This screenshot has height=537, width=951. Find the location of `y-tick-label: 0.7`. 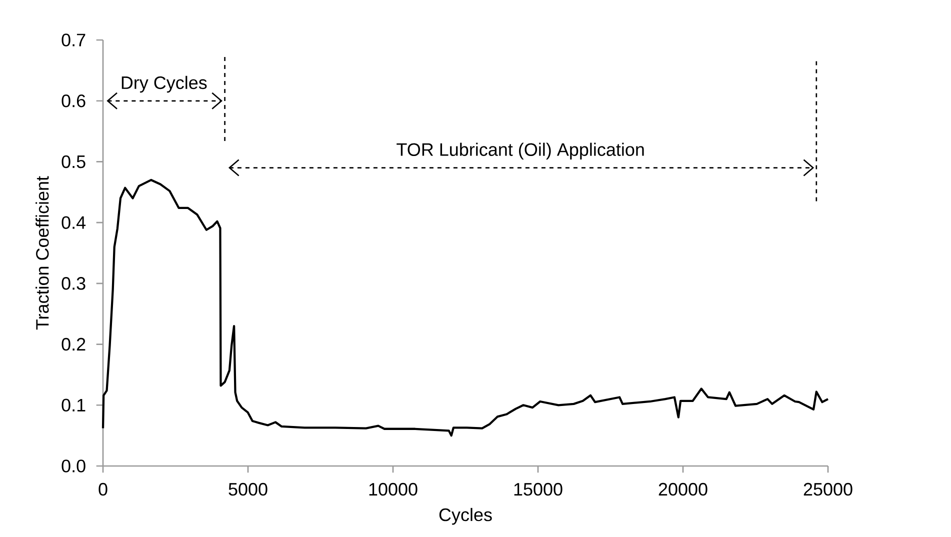

y-tick-label: 0.7 is located at coordinates (74, 40).